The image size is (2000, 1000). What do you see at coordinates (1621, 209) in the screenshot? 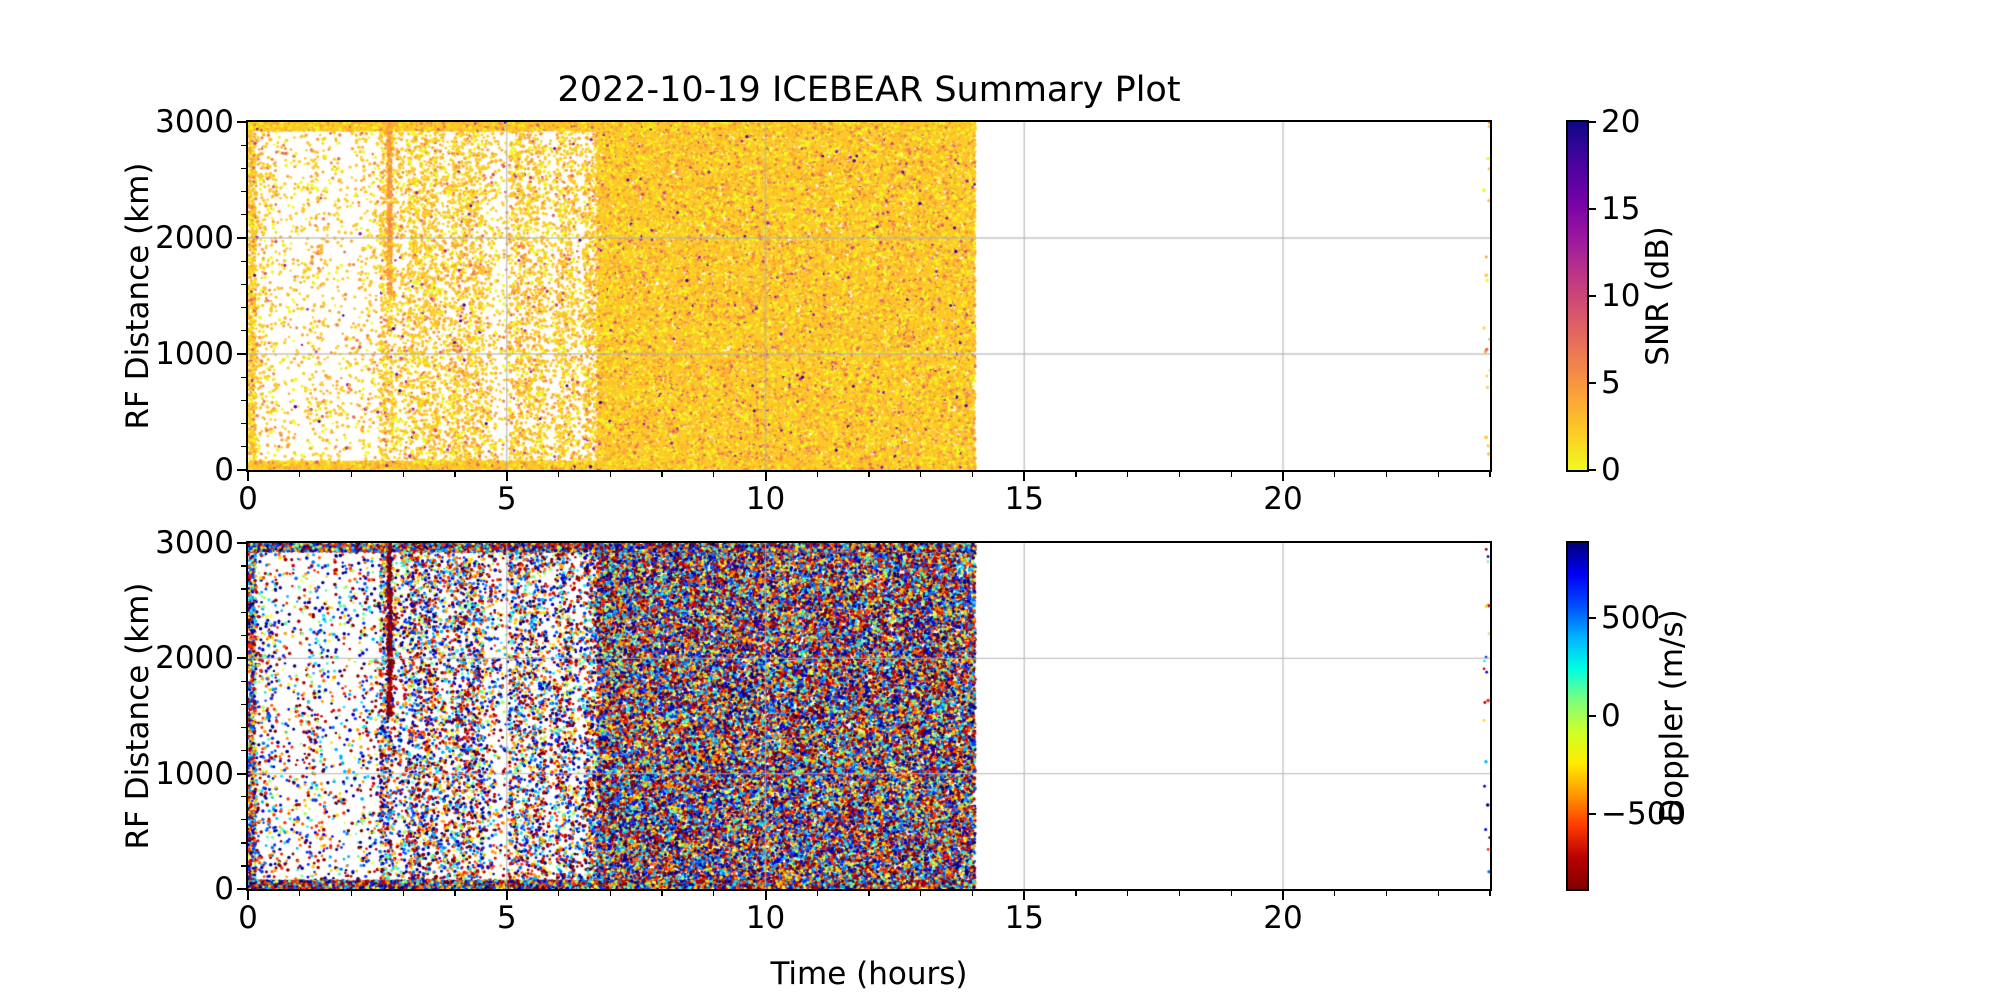
I see `colorbar-tick-label: 15` at bounding box center [1621, 209].